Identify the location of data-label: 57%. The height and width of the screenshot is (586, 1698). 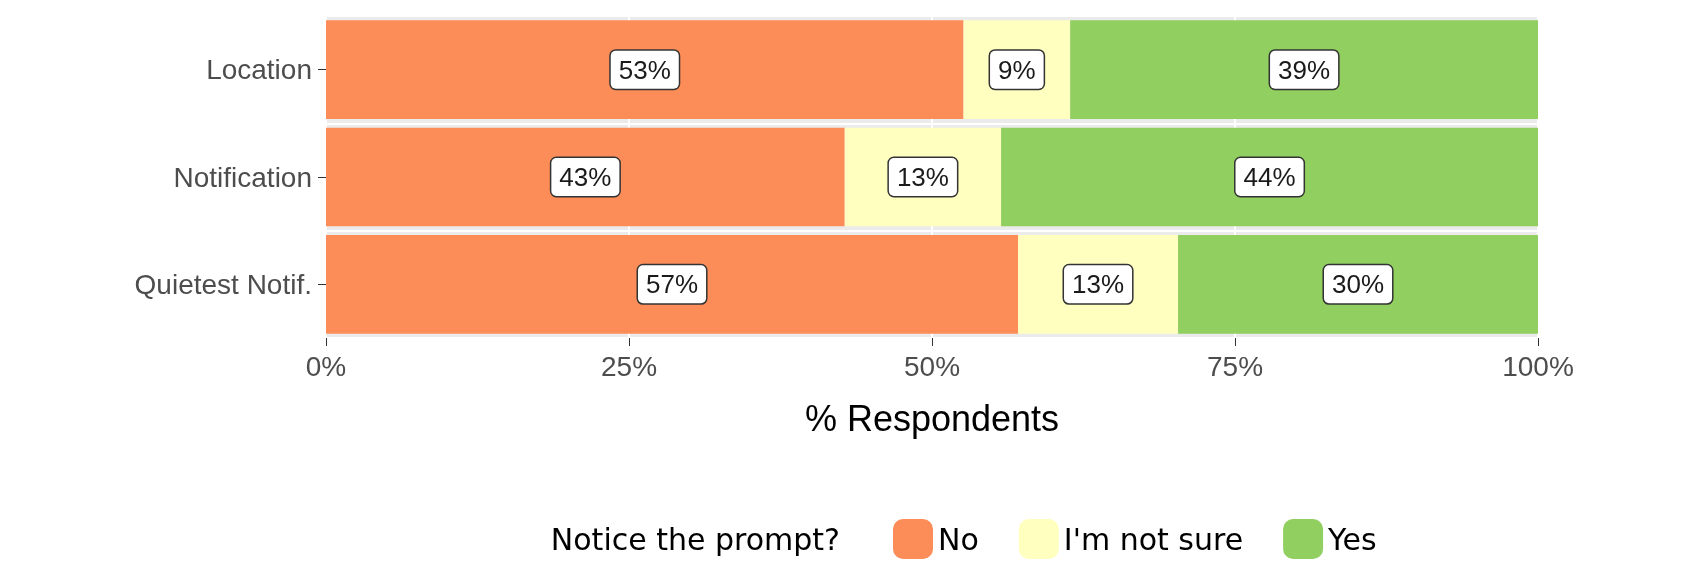
(672, 284).